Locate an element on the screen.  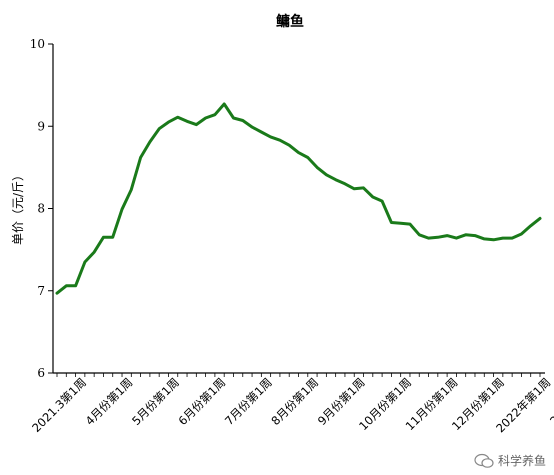
y-ticks: 6 7 8 9 10 is located at coordinates (41, 208).